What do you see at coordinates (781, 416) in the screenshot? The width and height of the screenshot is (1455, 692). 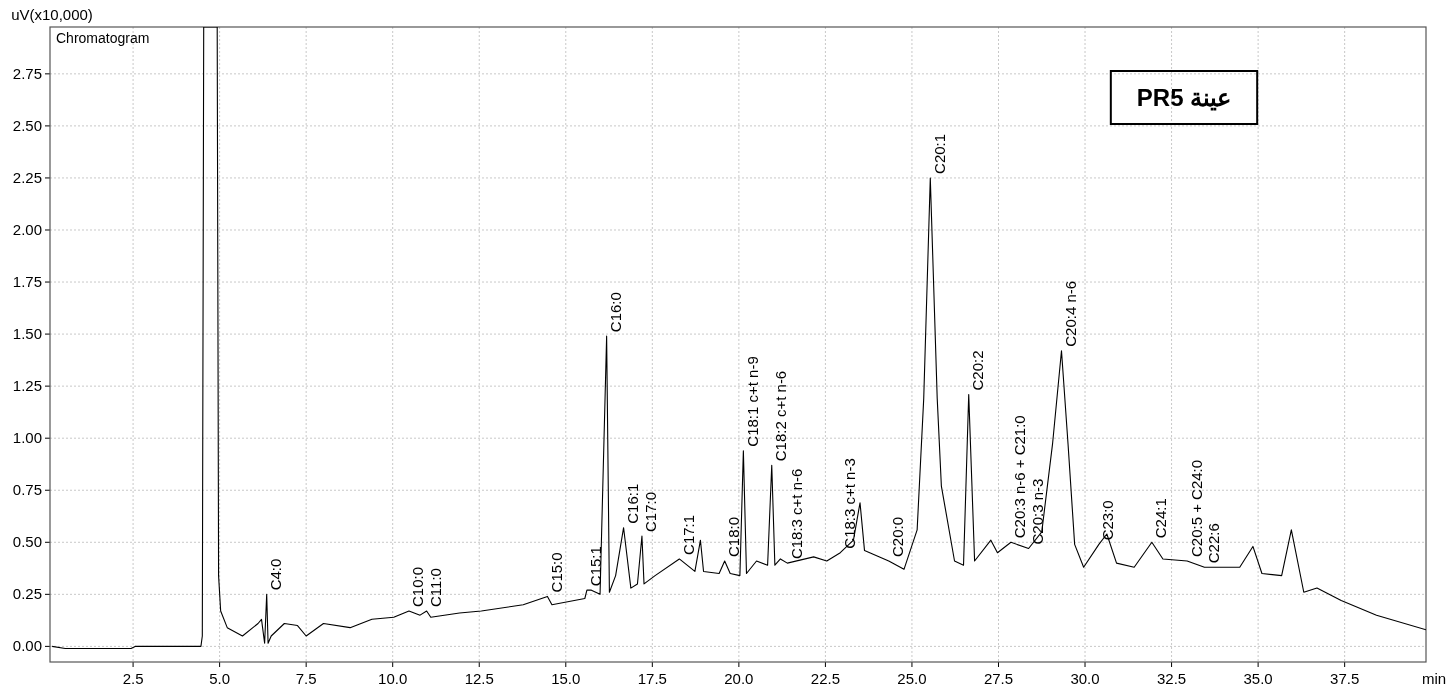 I see `annotation: C18:2 c+t n-6` at bounding box center [781, 416].